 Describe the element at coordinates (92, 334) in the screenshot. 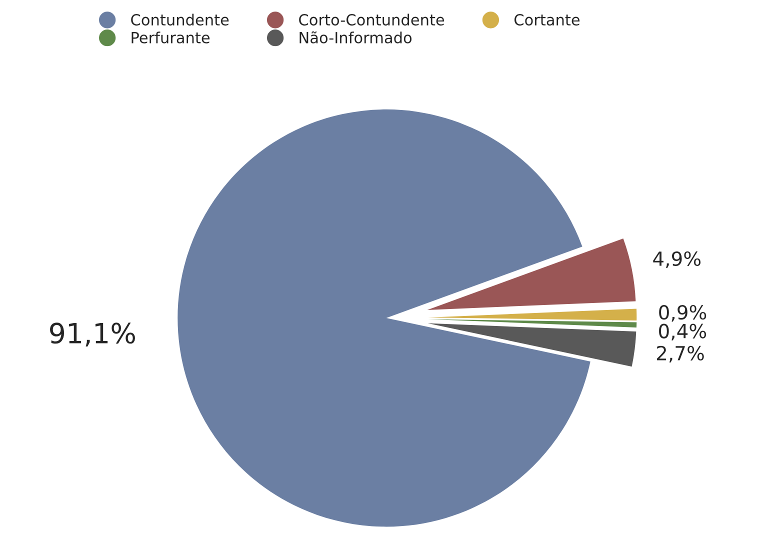

I see `data-label: 91,1%` at that location.